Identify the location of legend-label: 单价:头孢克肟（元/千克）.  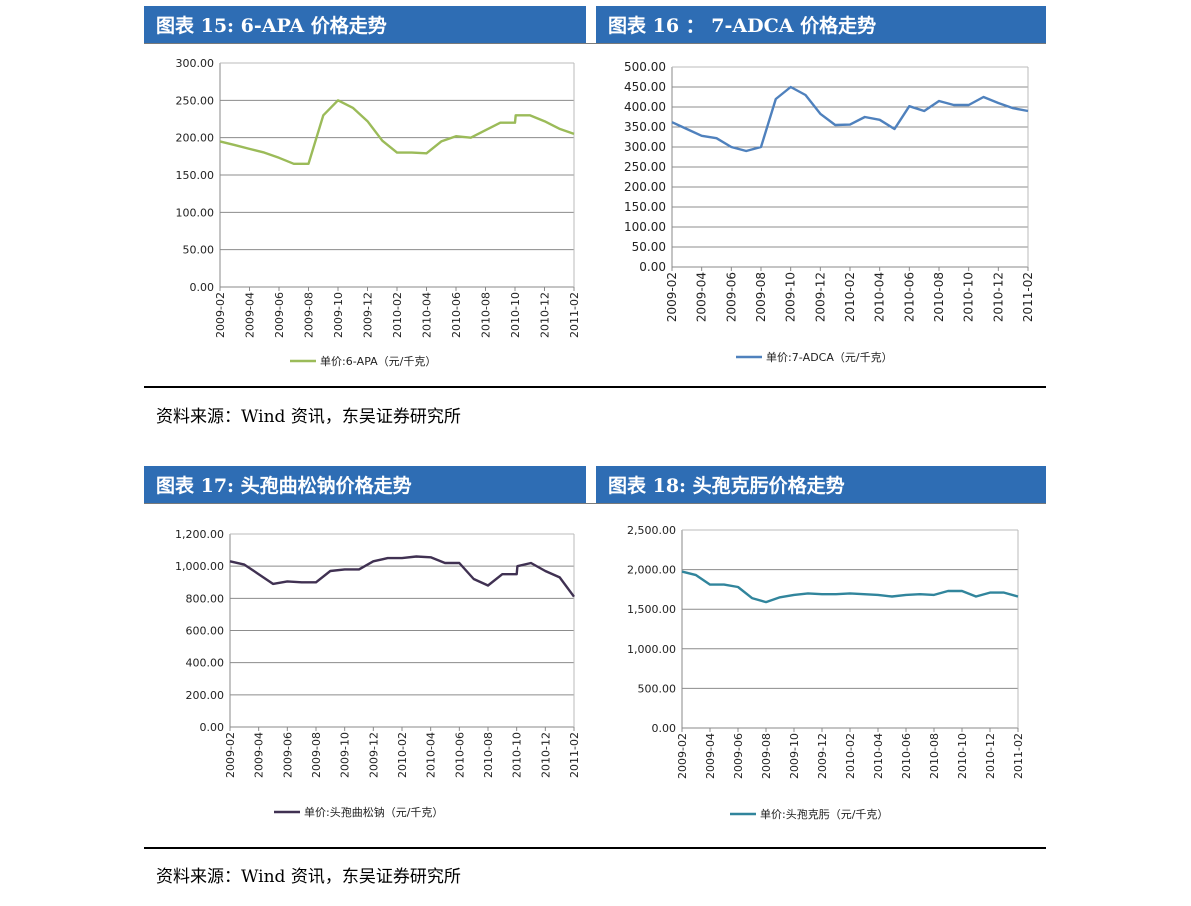
(824, 814).